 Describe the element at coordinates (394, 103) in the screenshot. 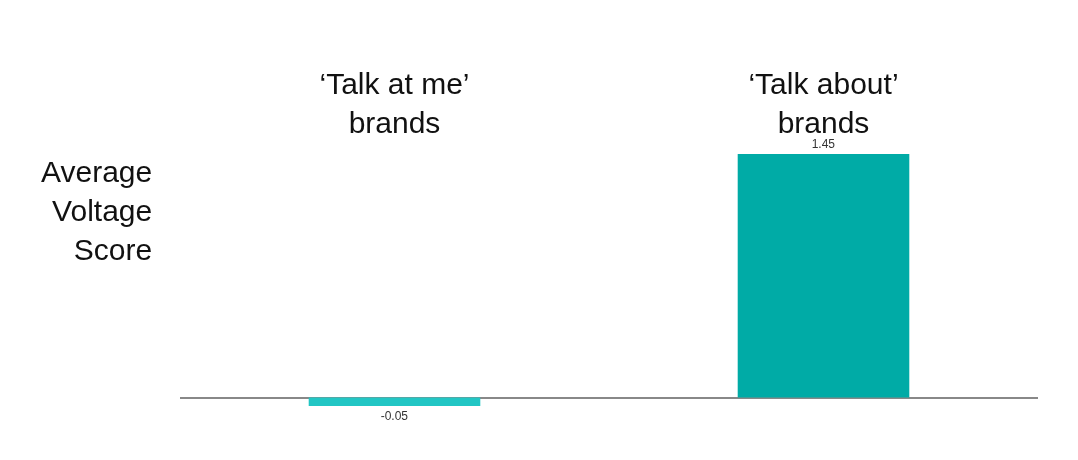

I see `x-tick-label: ‘Talk at me’ brands` at that location.